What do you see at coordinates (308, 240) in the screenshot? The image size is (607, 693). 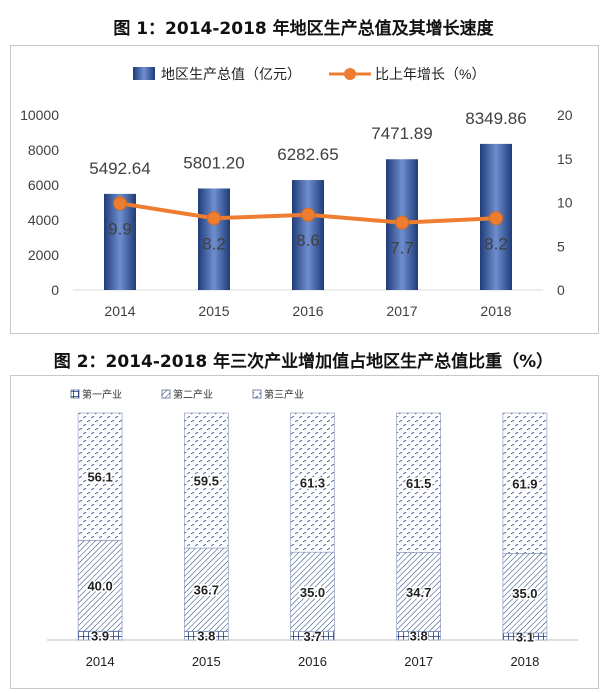 I see `growth-value-label: 8.6` at bounding box center [308, 240].